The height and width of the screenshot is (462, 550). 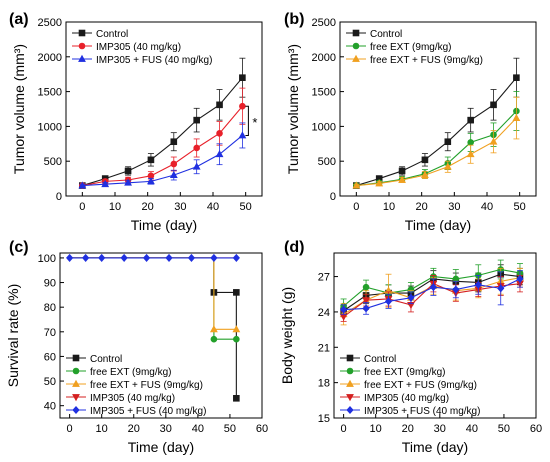 I want to click on significance-bracket, so click(x=247, y=120).